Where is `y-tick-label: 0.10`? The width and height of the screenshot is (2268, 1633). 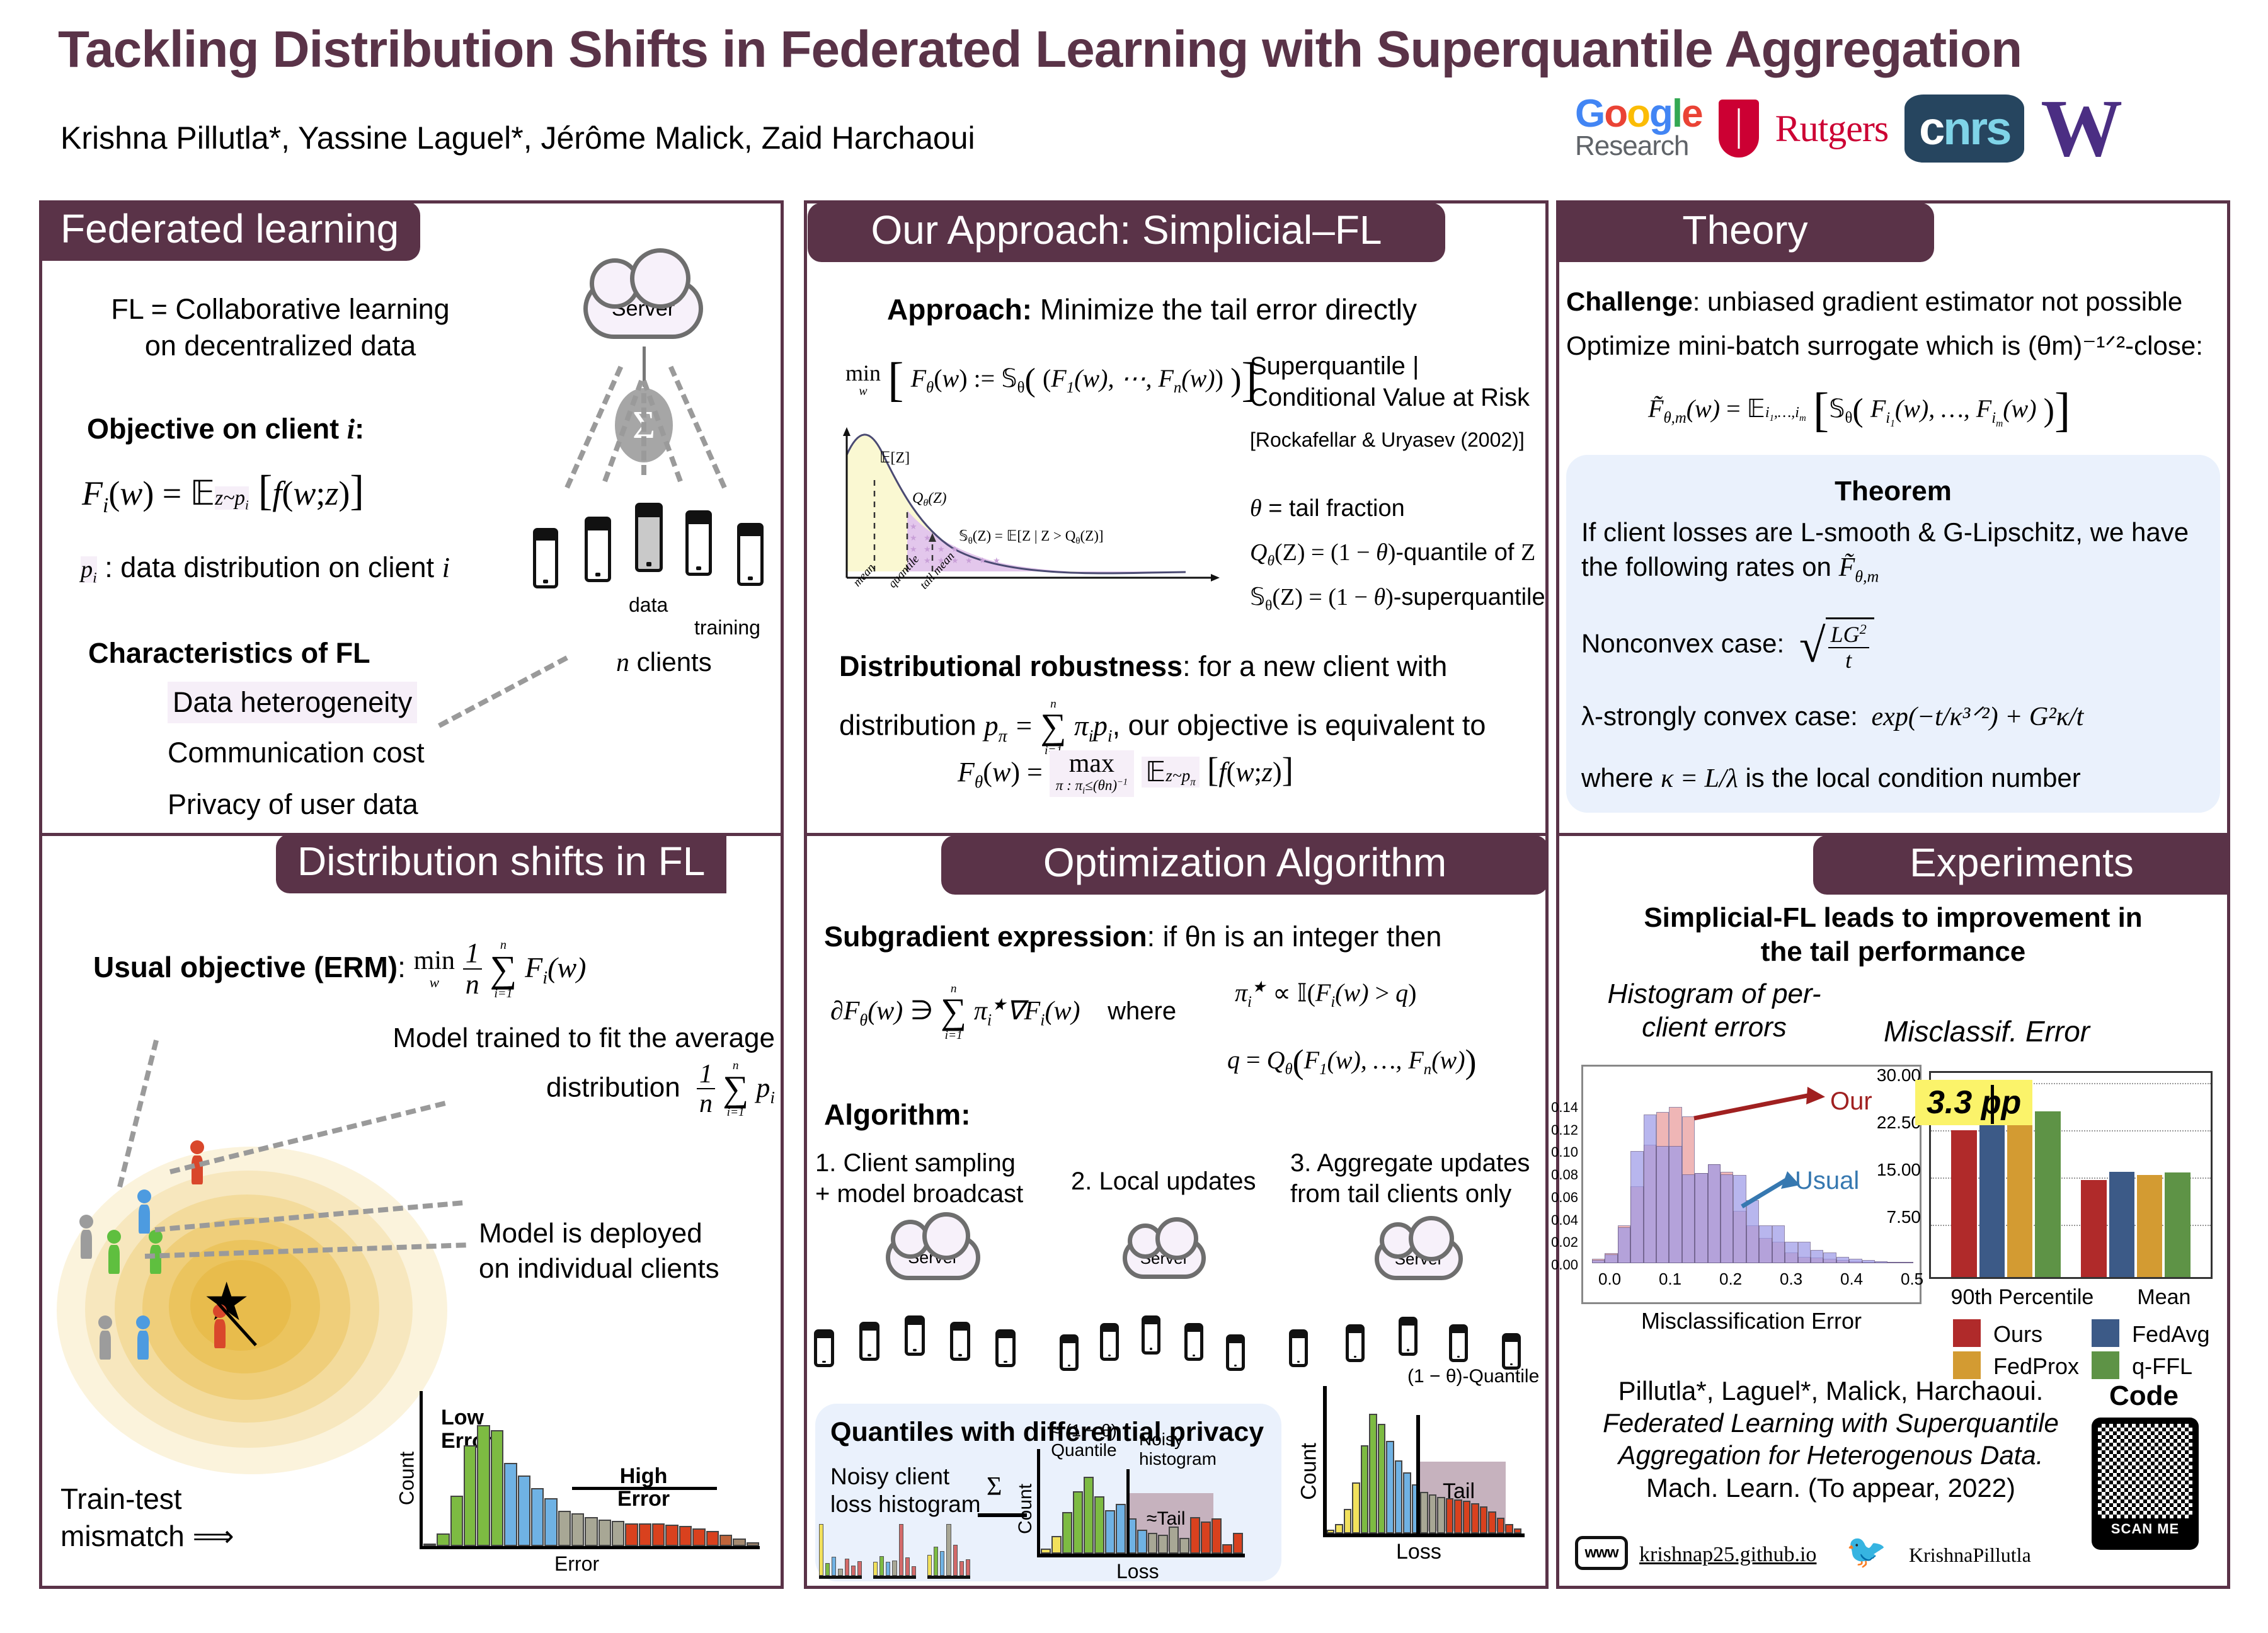
y-tick-label: 0.10 is located at coordinates (1564, 1152).